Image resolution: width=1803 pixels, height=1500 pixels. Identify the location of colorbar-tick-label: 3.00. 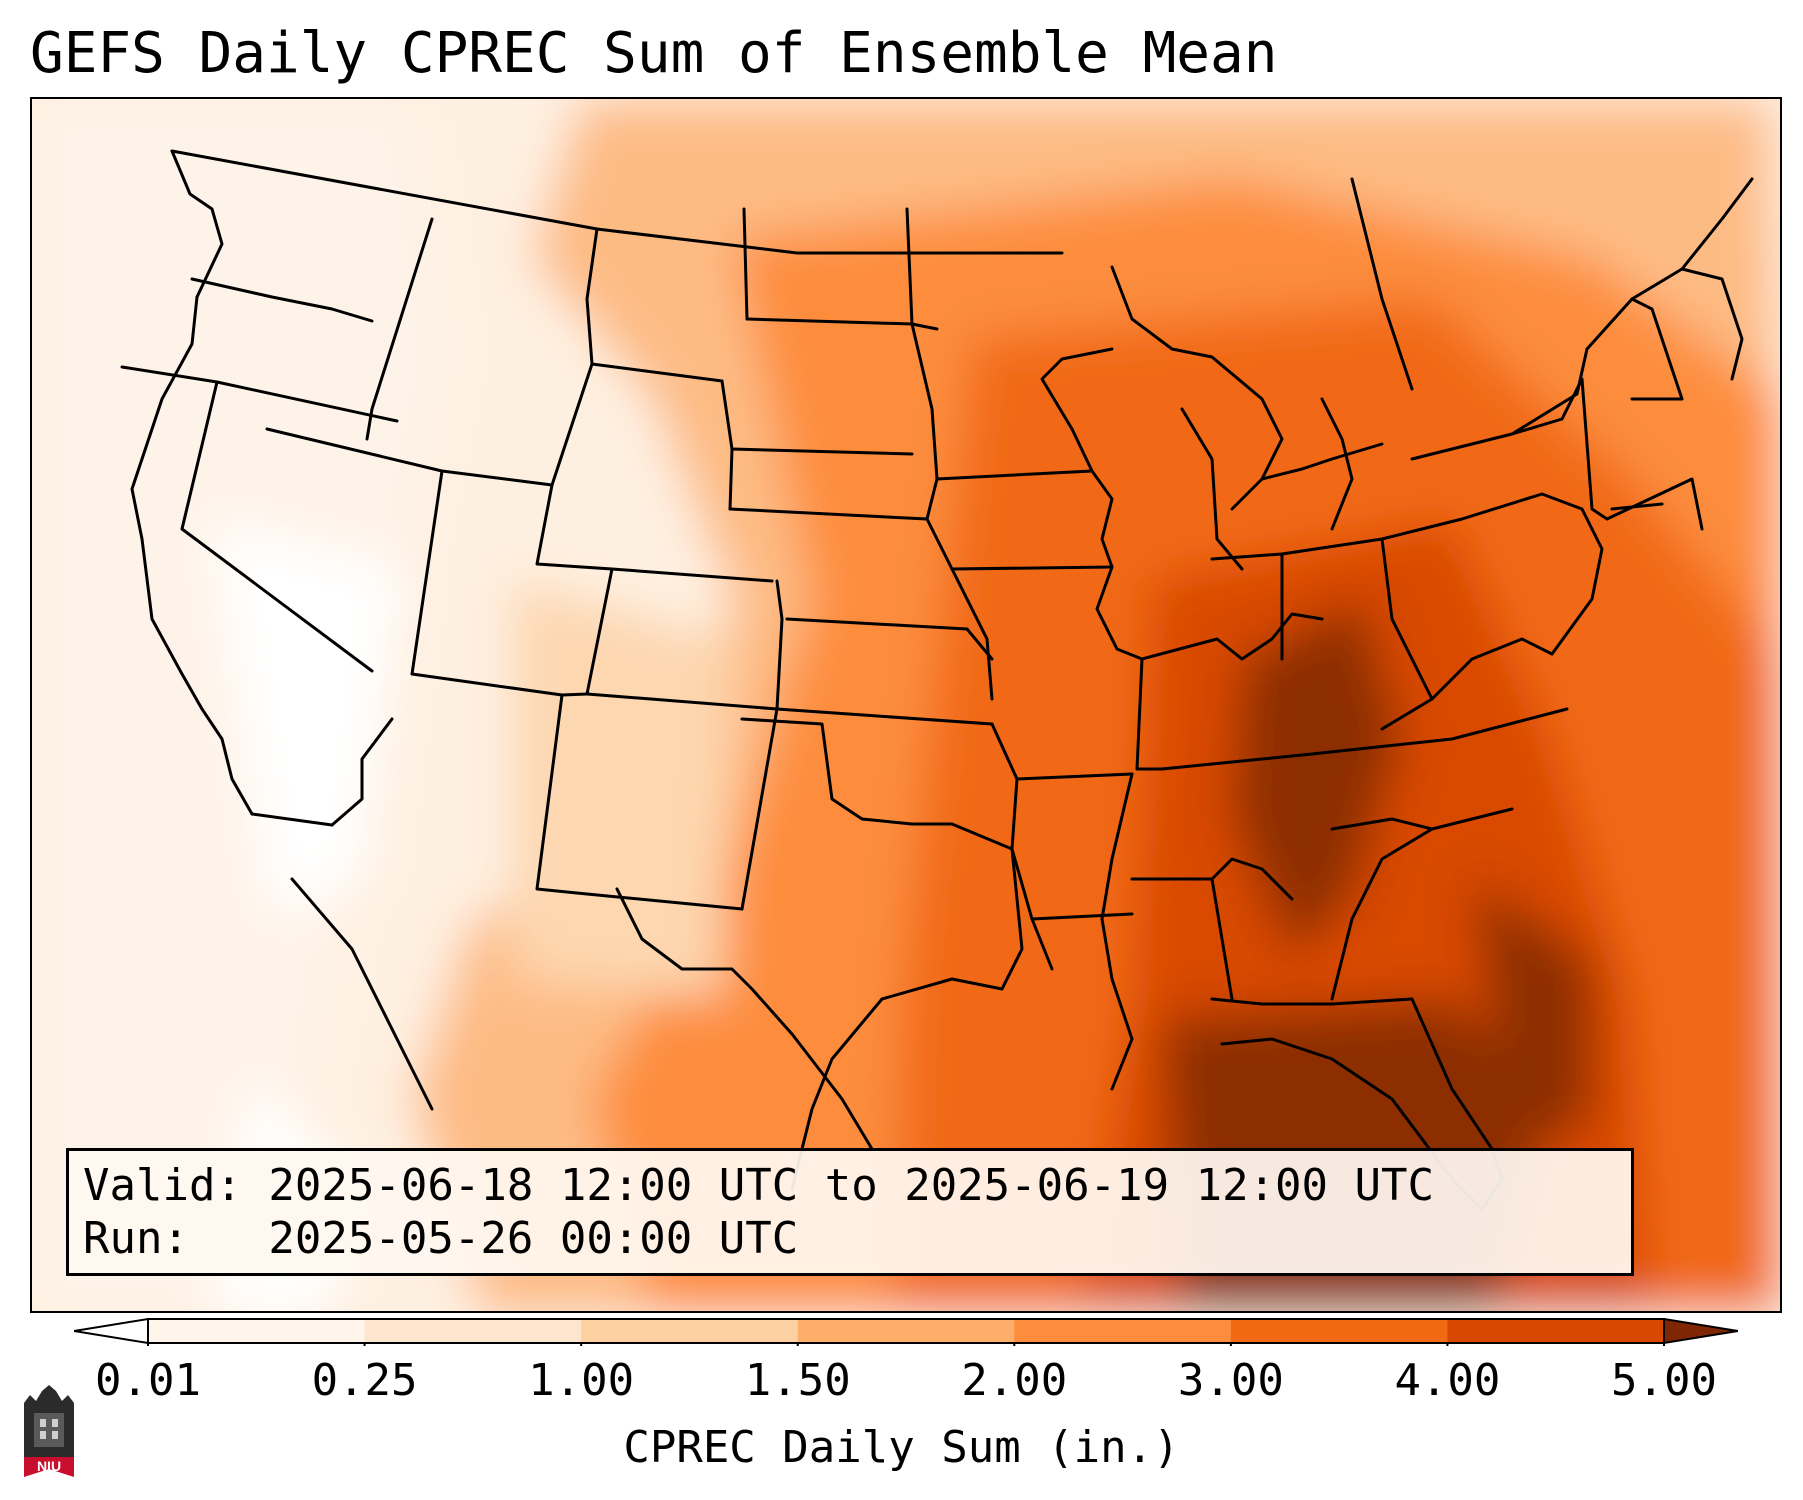
(1230, 1380).